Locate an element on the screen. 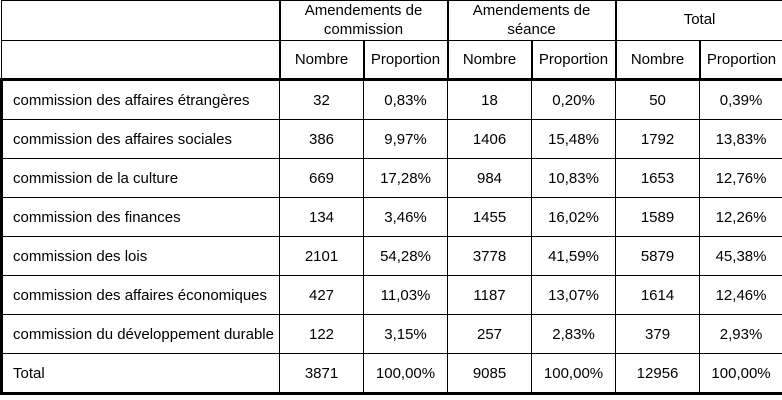 The width and height of the screenshot is (782, 400). cell-value: 2,83% is located at coordinates (574, 334).